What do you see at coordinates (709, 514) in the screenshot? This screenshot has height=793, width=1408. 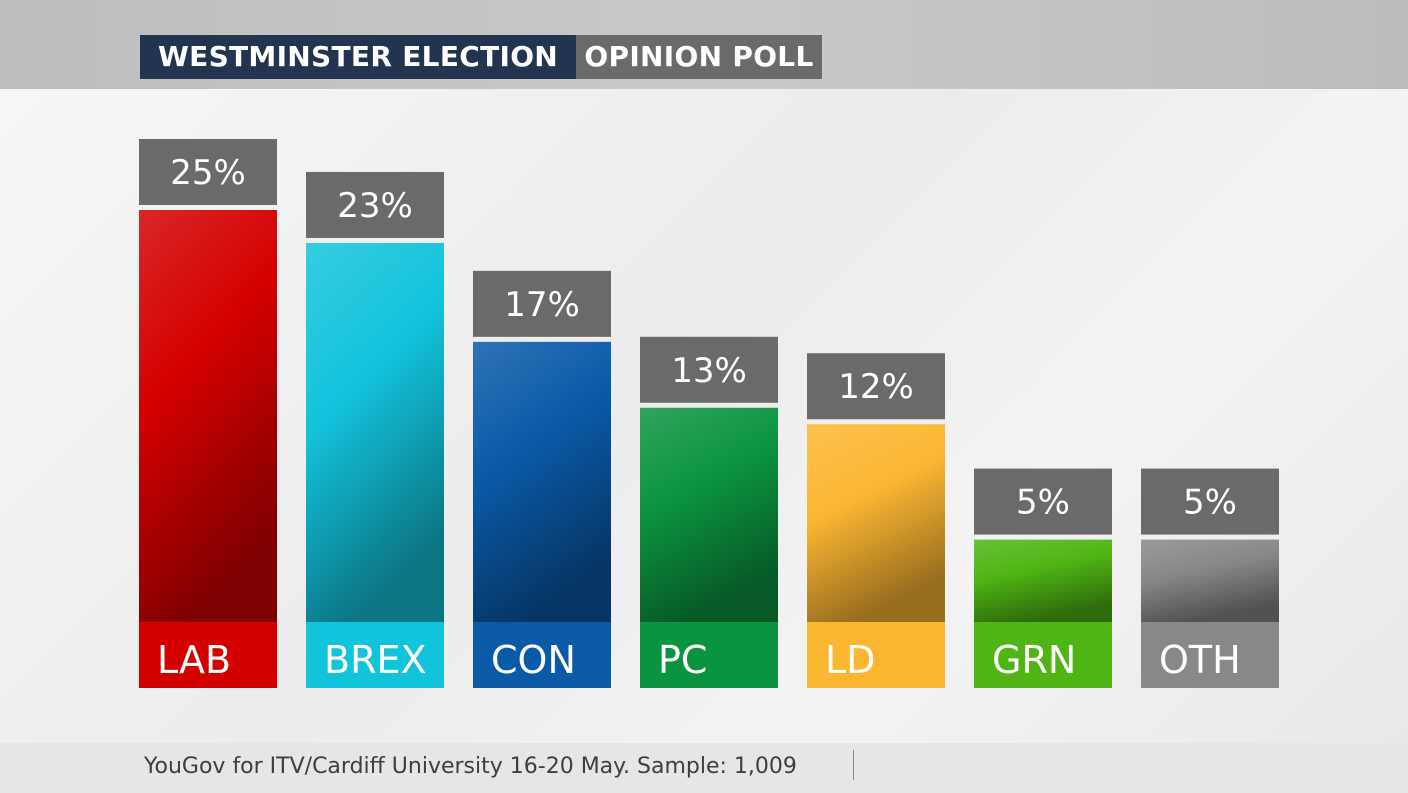 I see `bar-pc` at bounding box center [709, 514].